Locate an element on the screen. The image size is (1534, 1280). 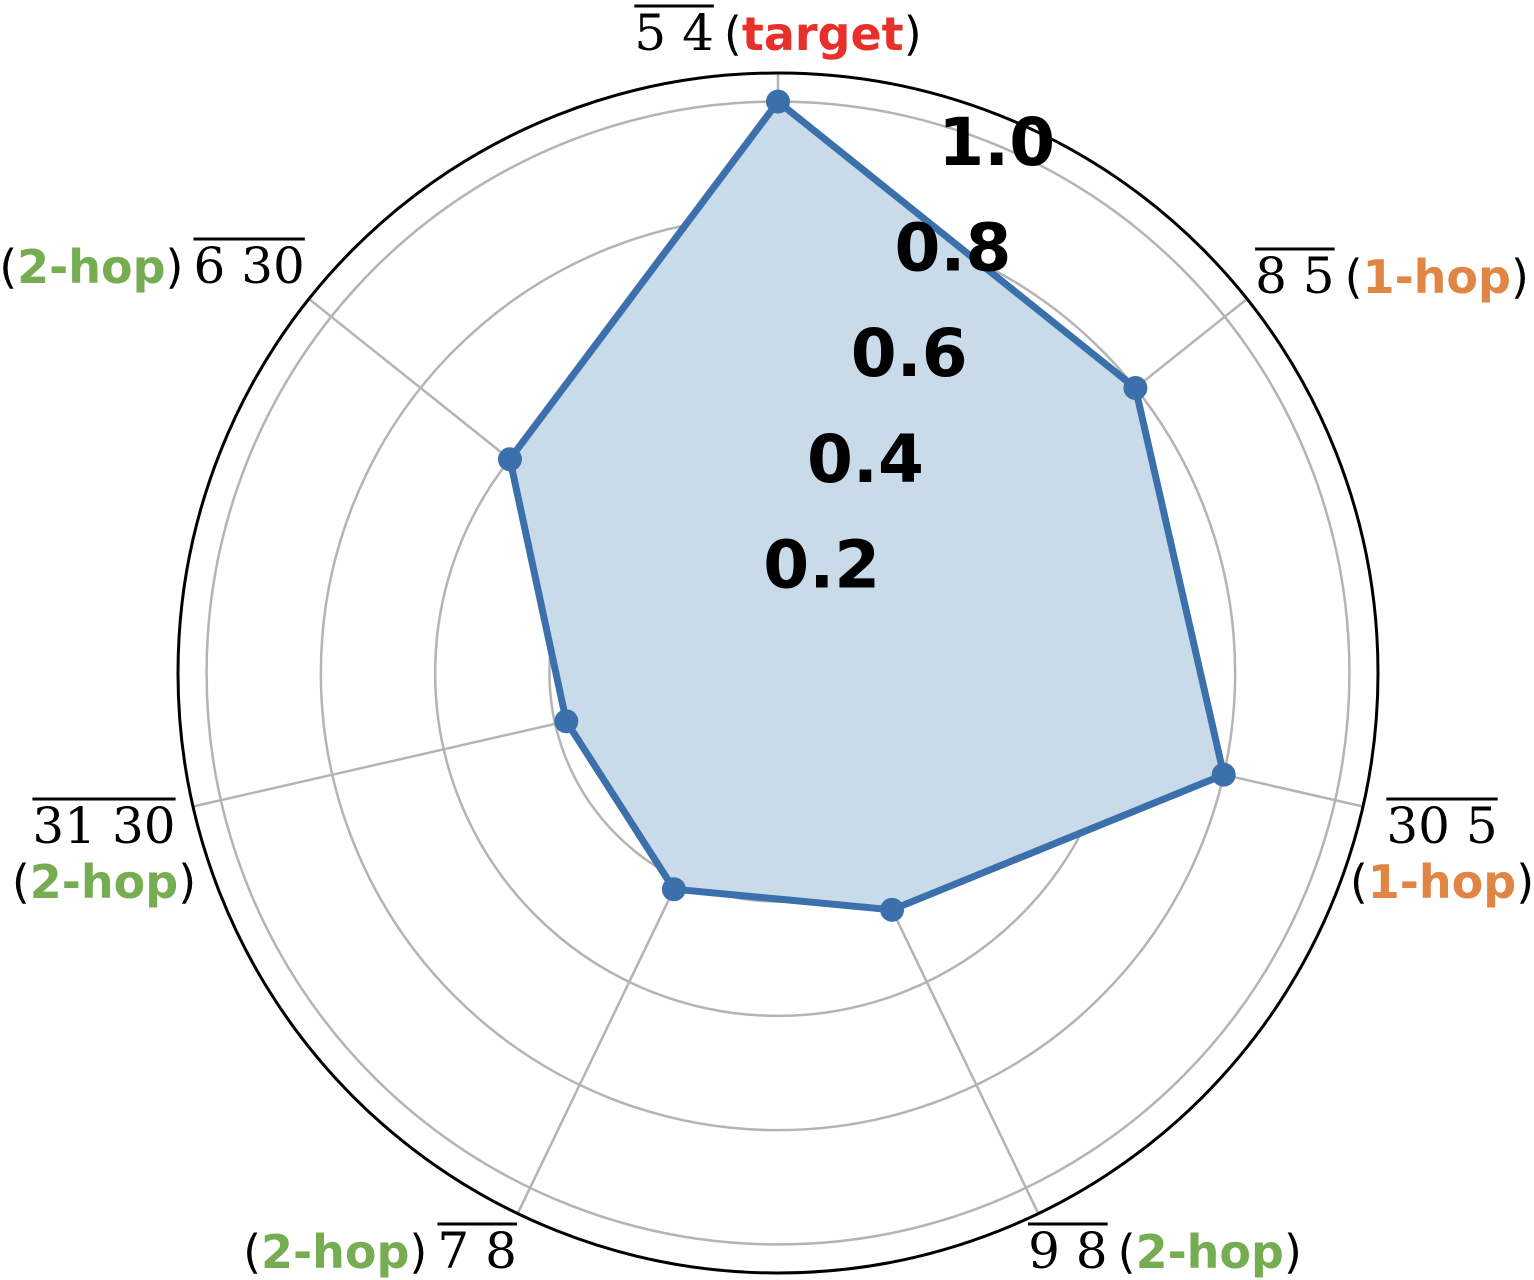
radial-tick-labels: 0.2 0.4 0.6 0.8 1.0 is located at coordinates (909, 353).